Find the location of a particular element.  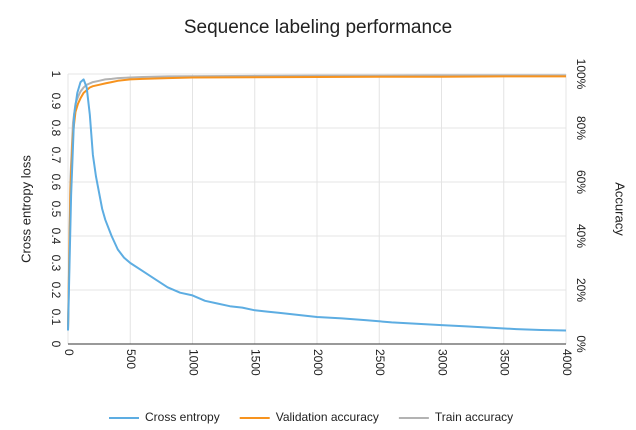

x-tick-label: 1000 is located at coordinates (193, 362).